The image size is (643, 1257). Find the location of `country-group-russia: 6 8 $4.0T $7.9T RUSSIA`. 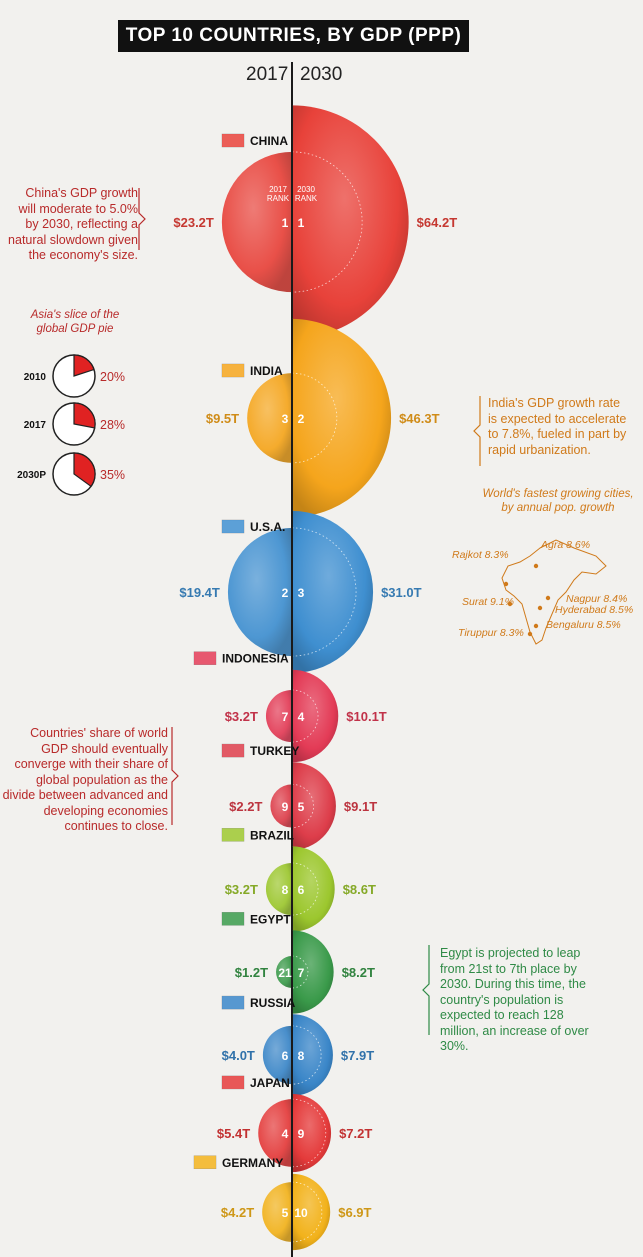

country-group-russia: 6 8 $4.0T $7.9T RUSSIA is located at coordinates (298, 1045).